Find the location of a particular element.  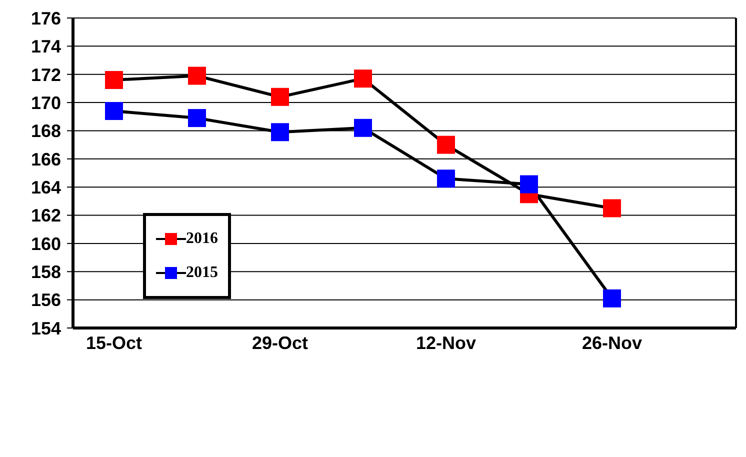

y-tick-label: 168 is located at coordinates (45, 131).